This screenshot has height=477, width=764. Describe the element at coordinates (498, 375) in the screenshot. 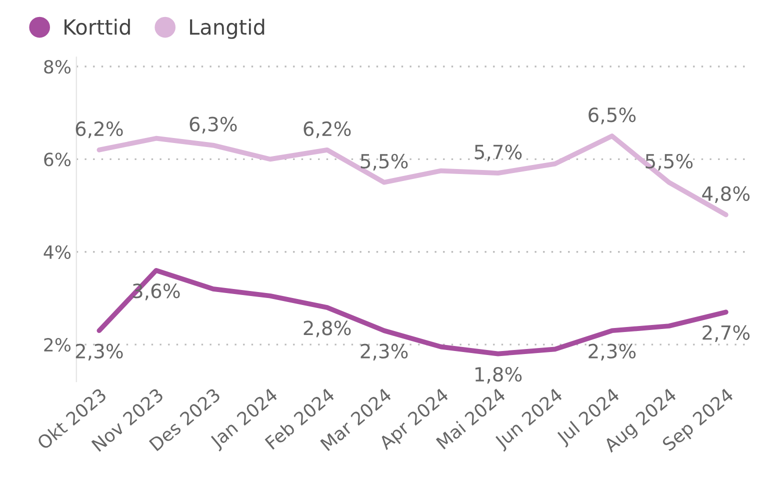

I see `data-label: 1,8%` at that location.